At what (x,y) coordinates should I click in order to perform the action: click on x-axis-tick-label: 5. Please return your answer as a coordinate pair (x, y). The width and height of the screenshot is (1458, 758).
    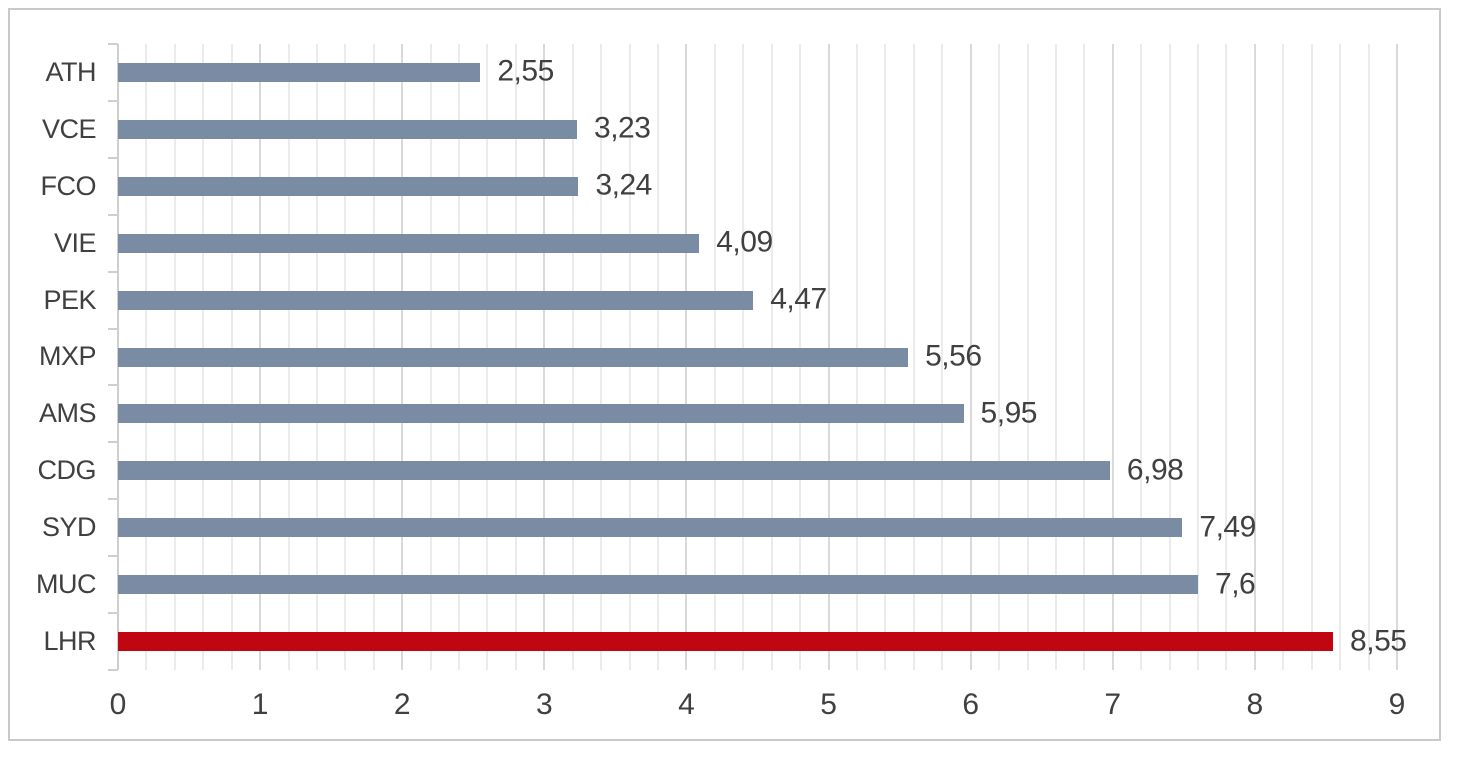
    Looking at the image, I should click on (828, 704).